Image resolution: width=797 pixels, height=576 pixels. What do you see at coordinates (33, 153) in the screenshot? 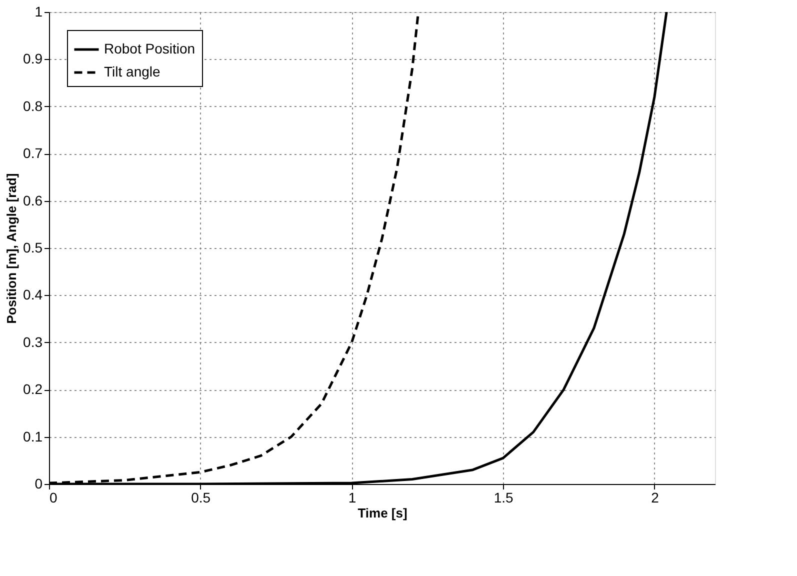
I see `y-tick-label: 0.7` at bounding box center [33, 153].